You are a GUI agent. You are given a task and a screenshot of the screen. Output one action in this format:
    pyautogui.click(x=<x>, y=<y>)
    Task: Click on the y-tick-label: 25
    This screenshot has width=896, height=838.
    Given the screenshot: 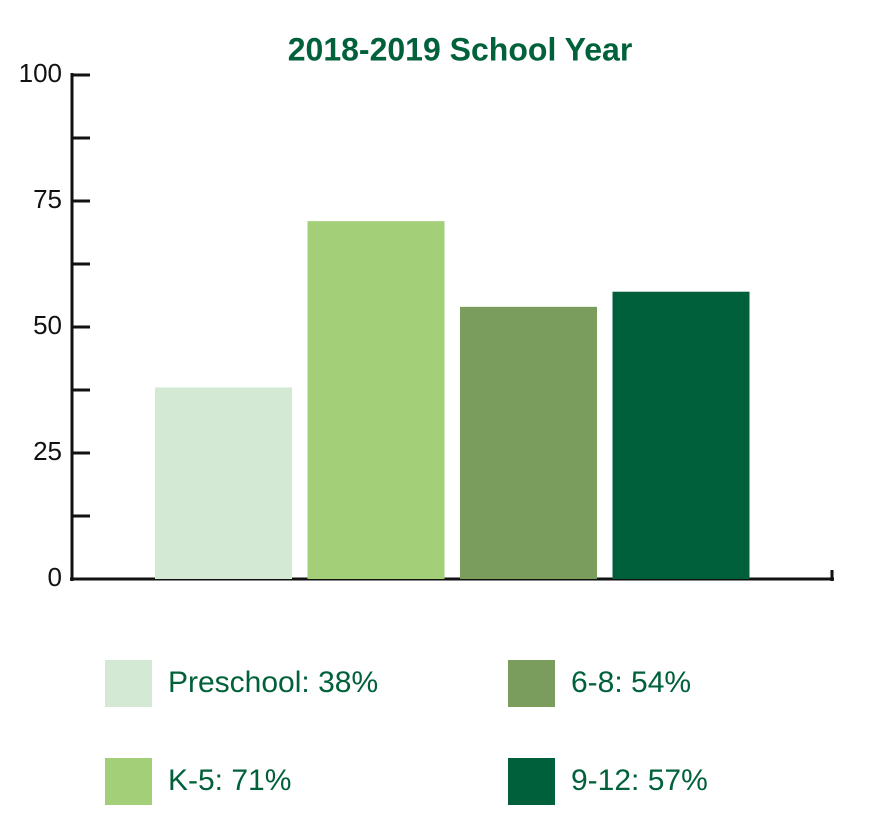 What is the action you would take?
    pyautogui.click(x=47, y=451)
    